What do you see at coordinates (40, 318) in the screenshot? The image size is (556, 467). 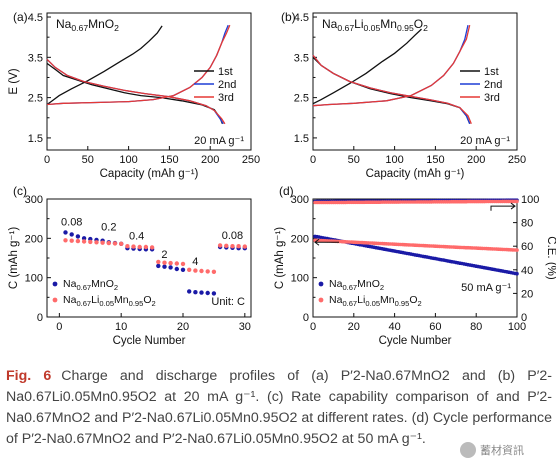 I see `panel-c-y-tick-label: 0` at bounding box center [40, 318].